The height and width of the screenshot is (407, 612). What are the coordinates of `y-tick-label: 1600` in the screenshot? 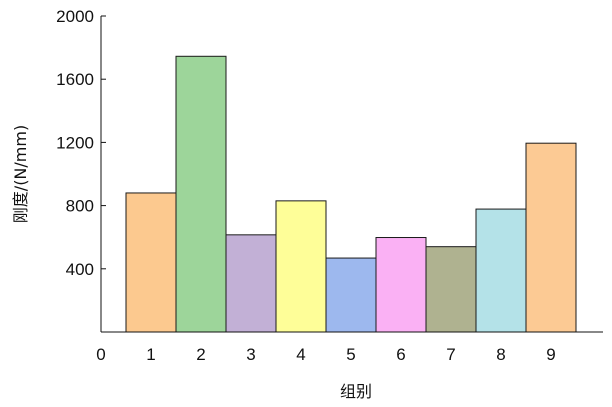 It's located at (75, 79).